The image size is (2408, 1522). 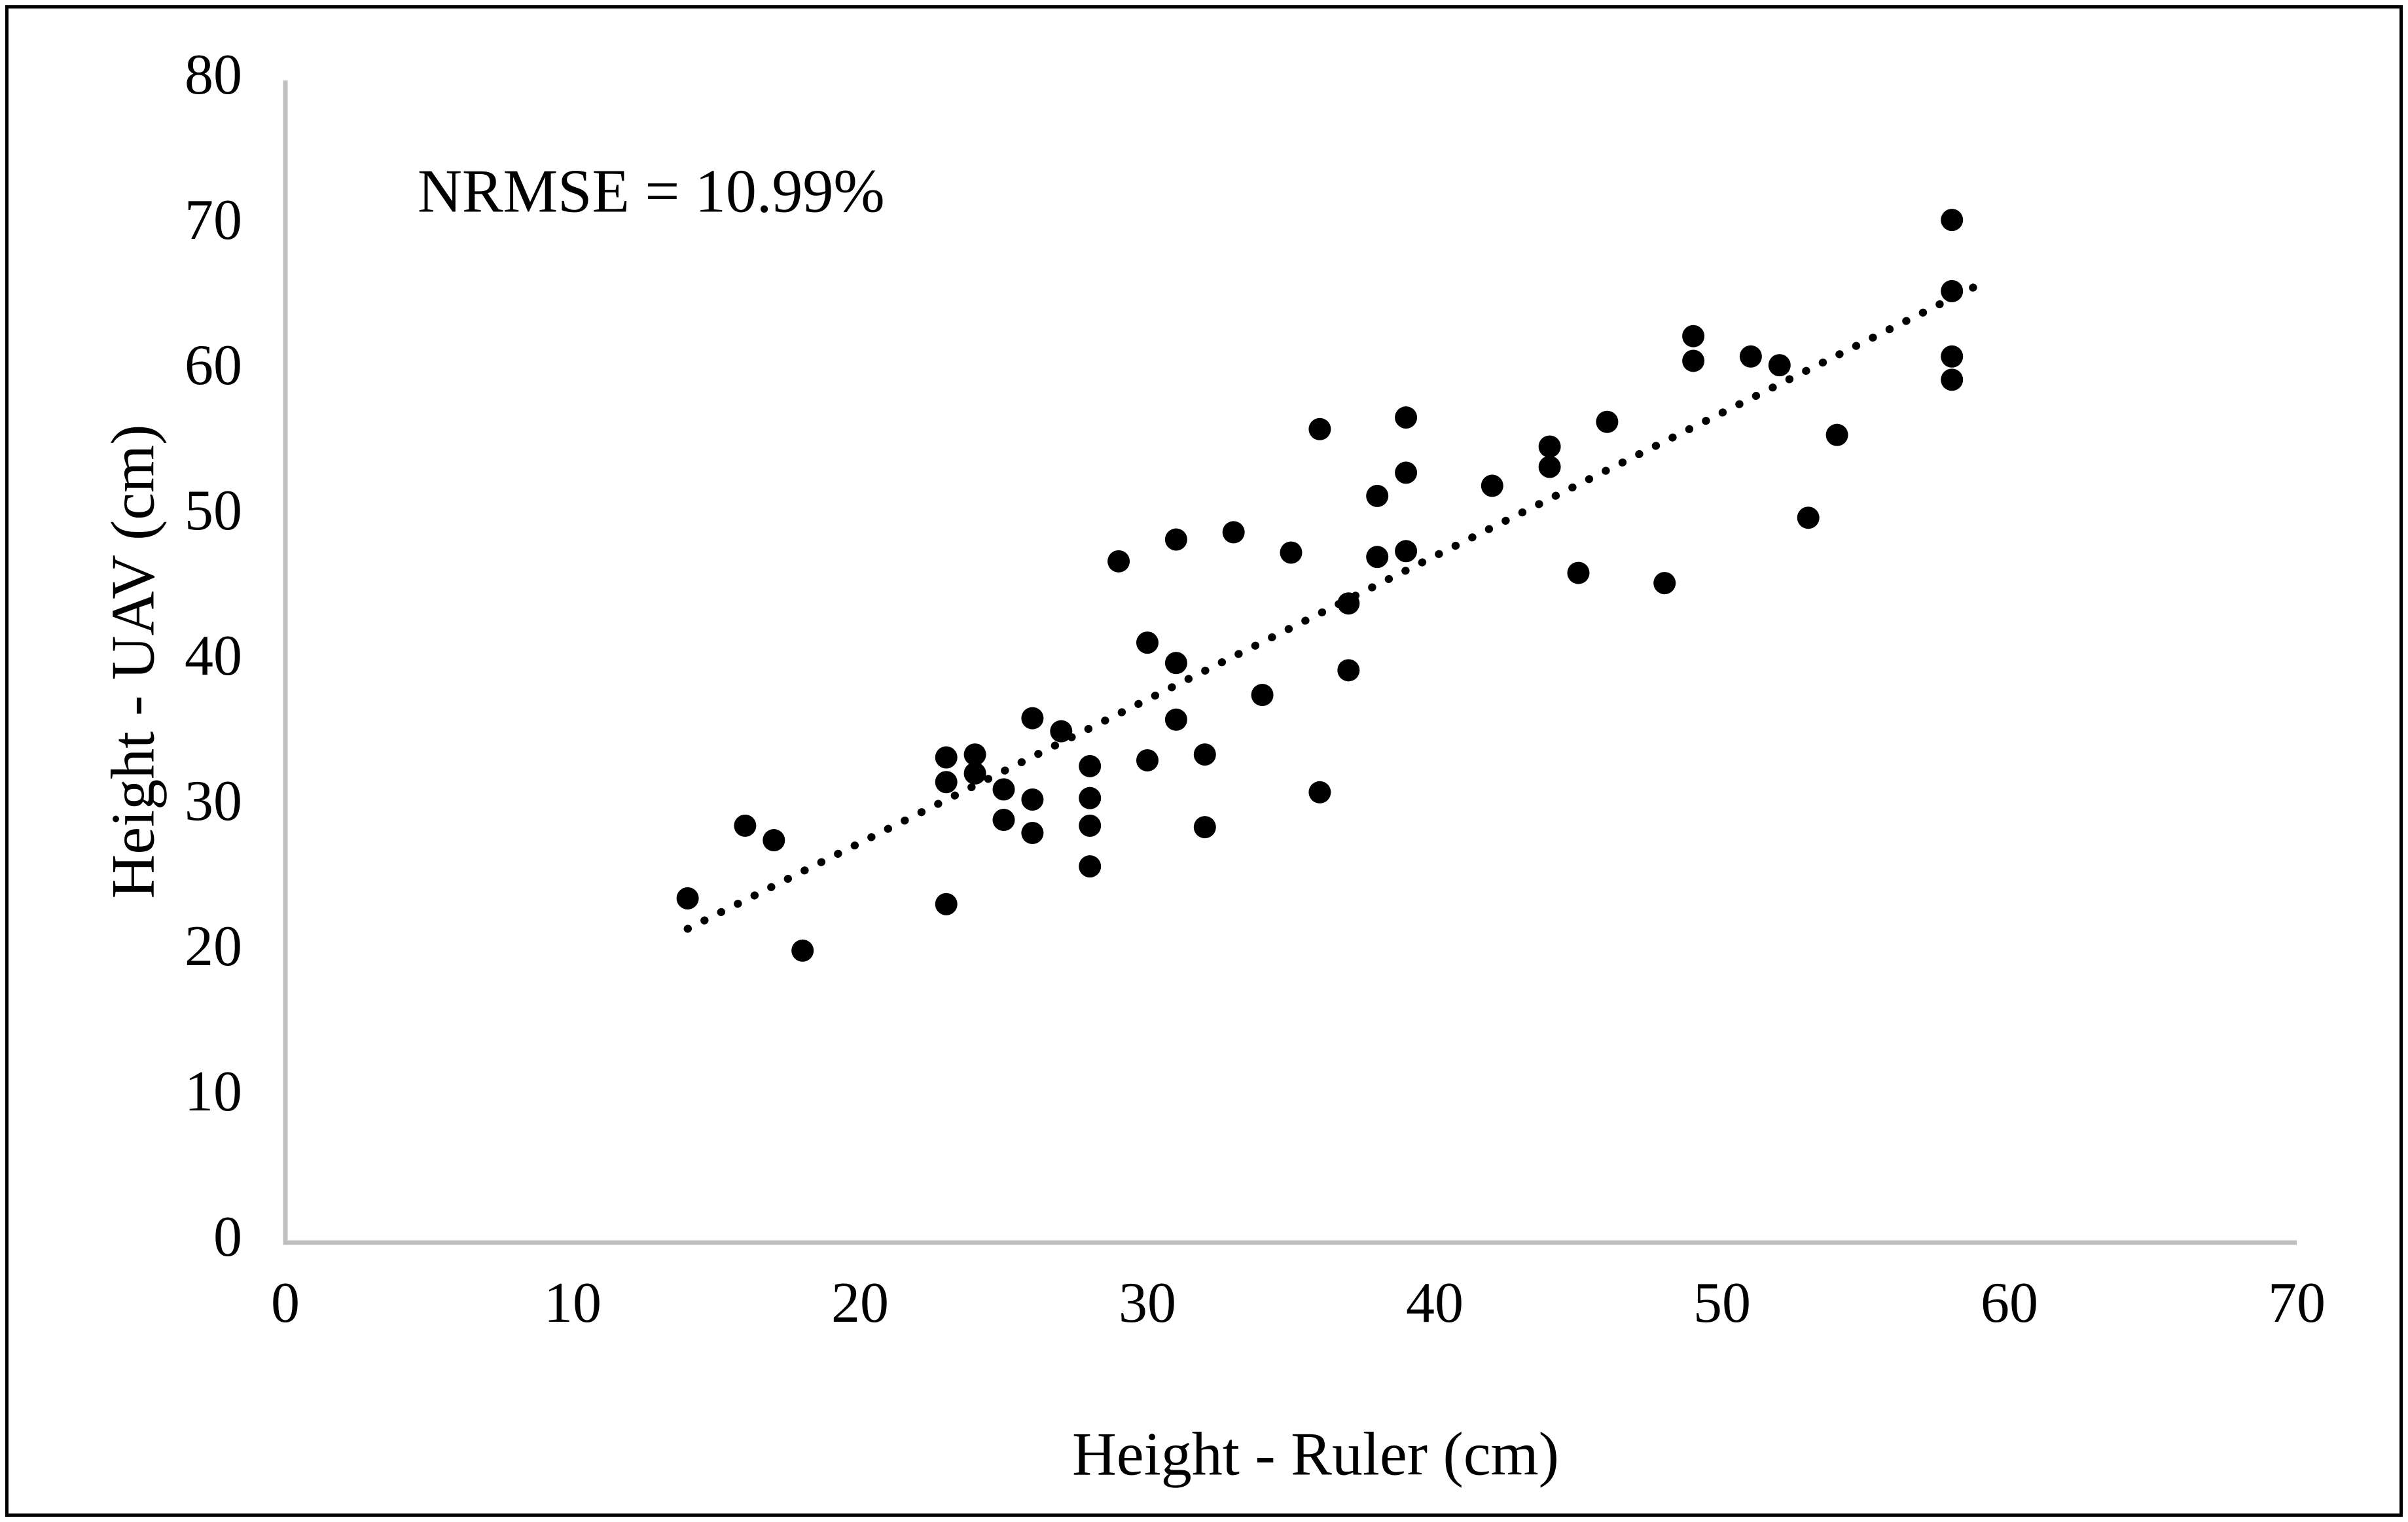 I want to click on y-tick-label: 80, so click(x=213, y=75).